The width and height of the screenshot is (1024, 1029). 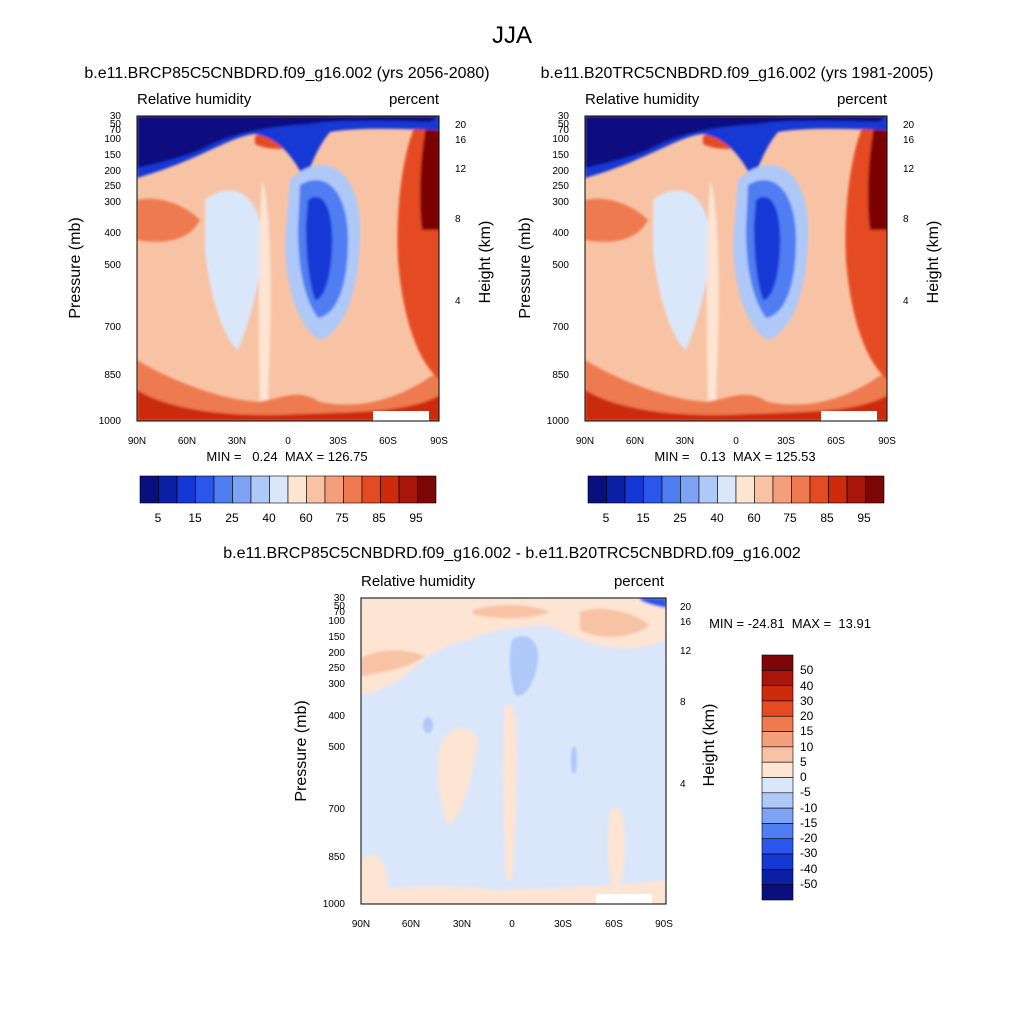 I want to click on colorbar-label: -50, so click(x=809, y=884).